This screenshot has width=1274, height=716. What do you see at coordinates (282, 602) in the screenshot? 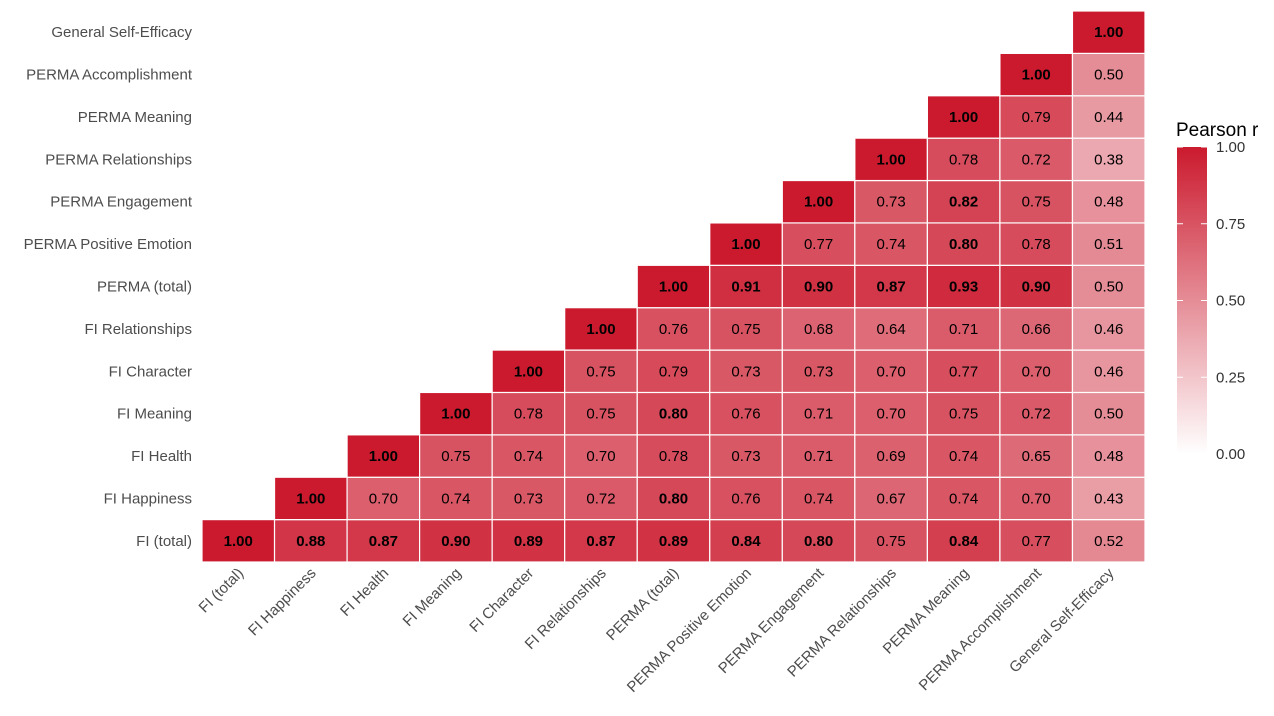
I see `x-tick-label: FI Happiness` at bounding box center [282, 602].